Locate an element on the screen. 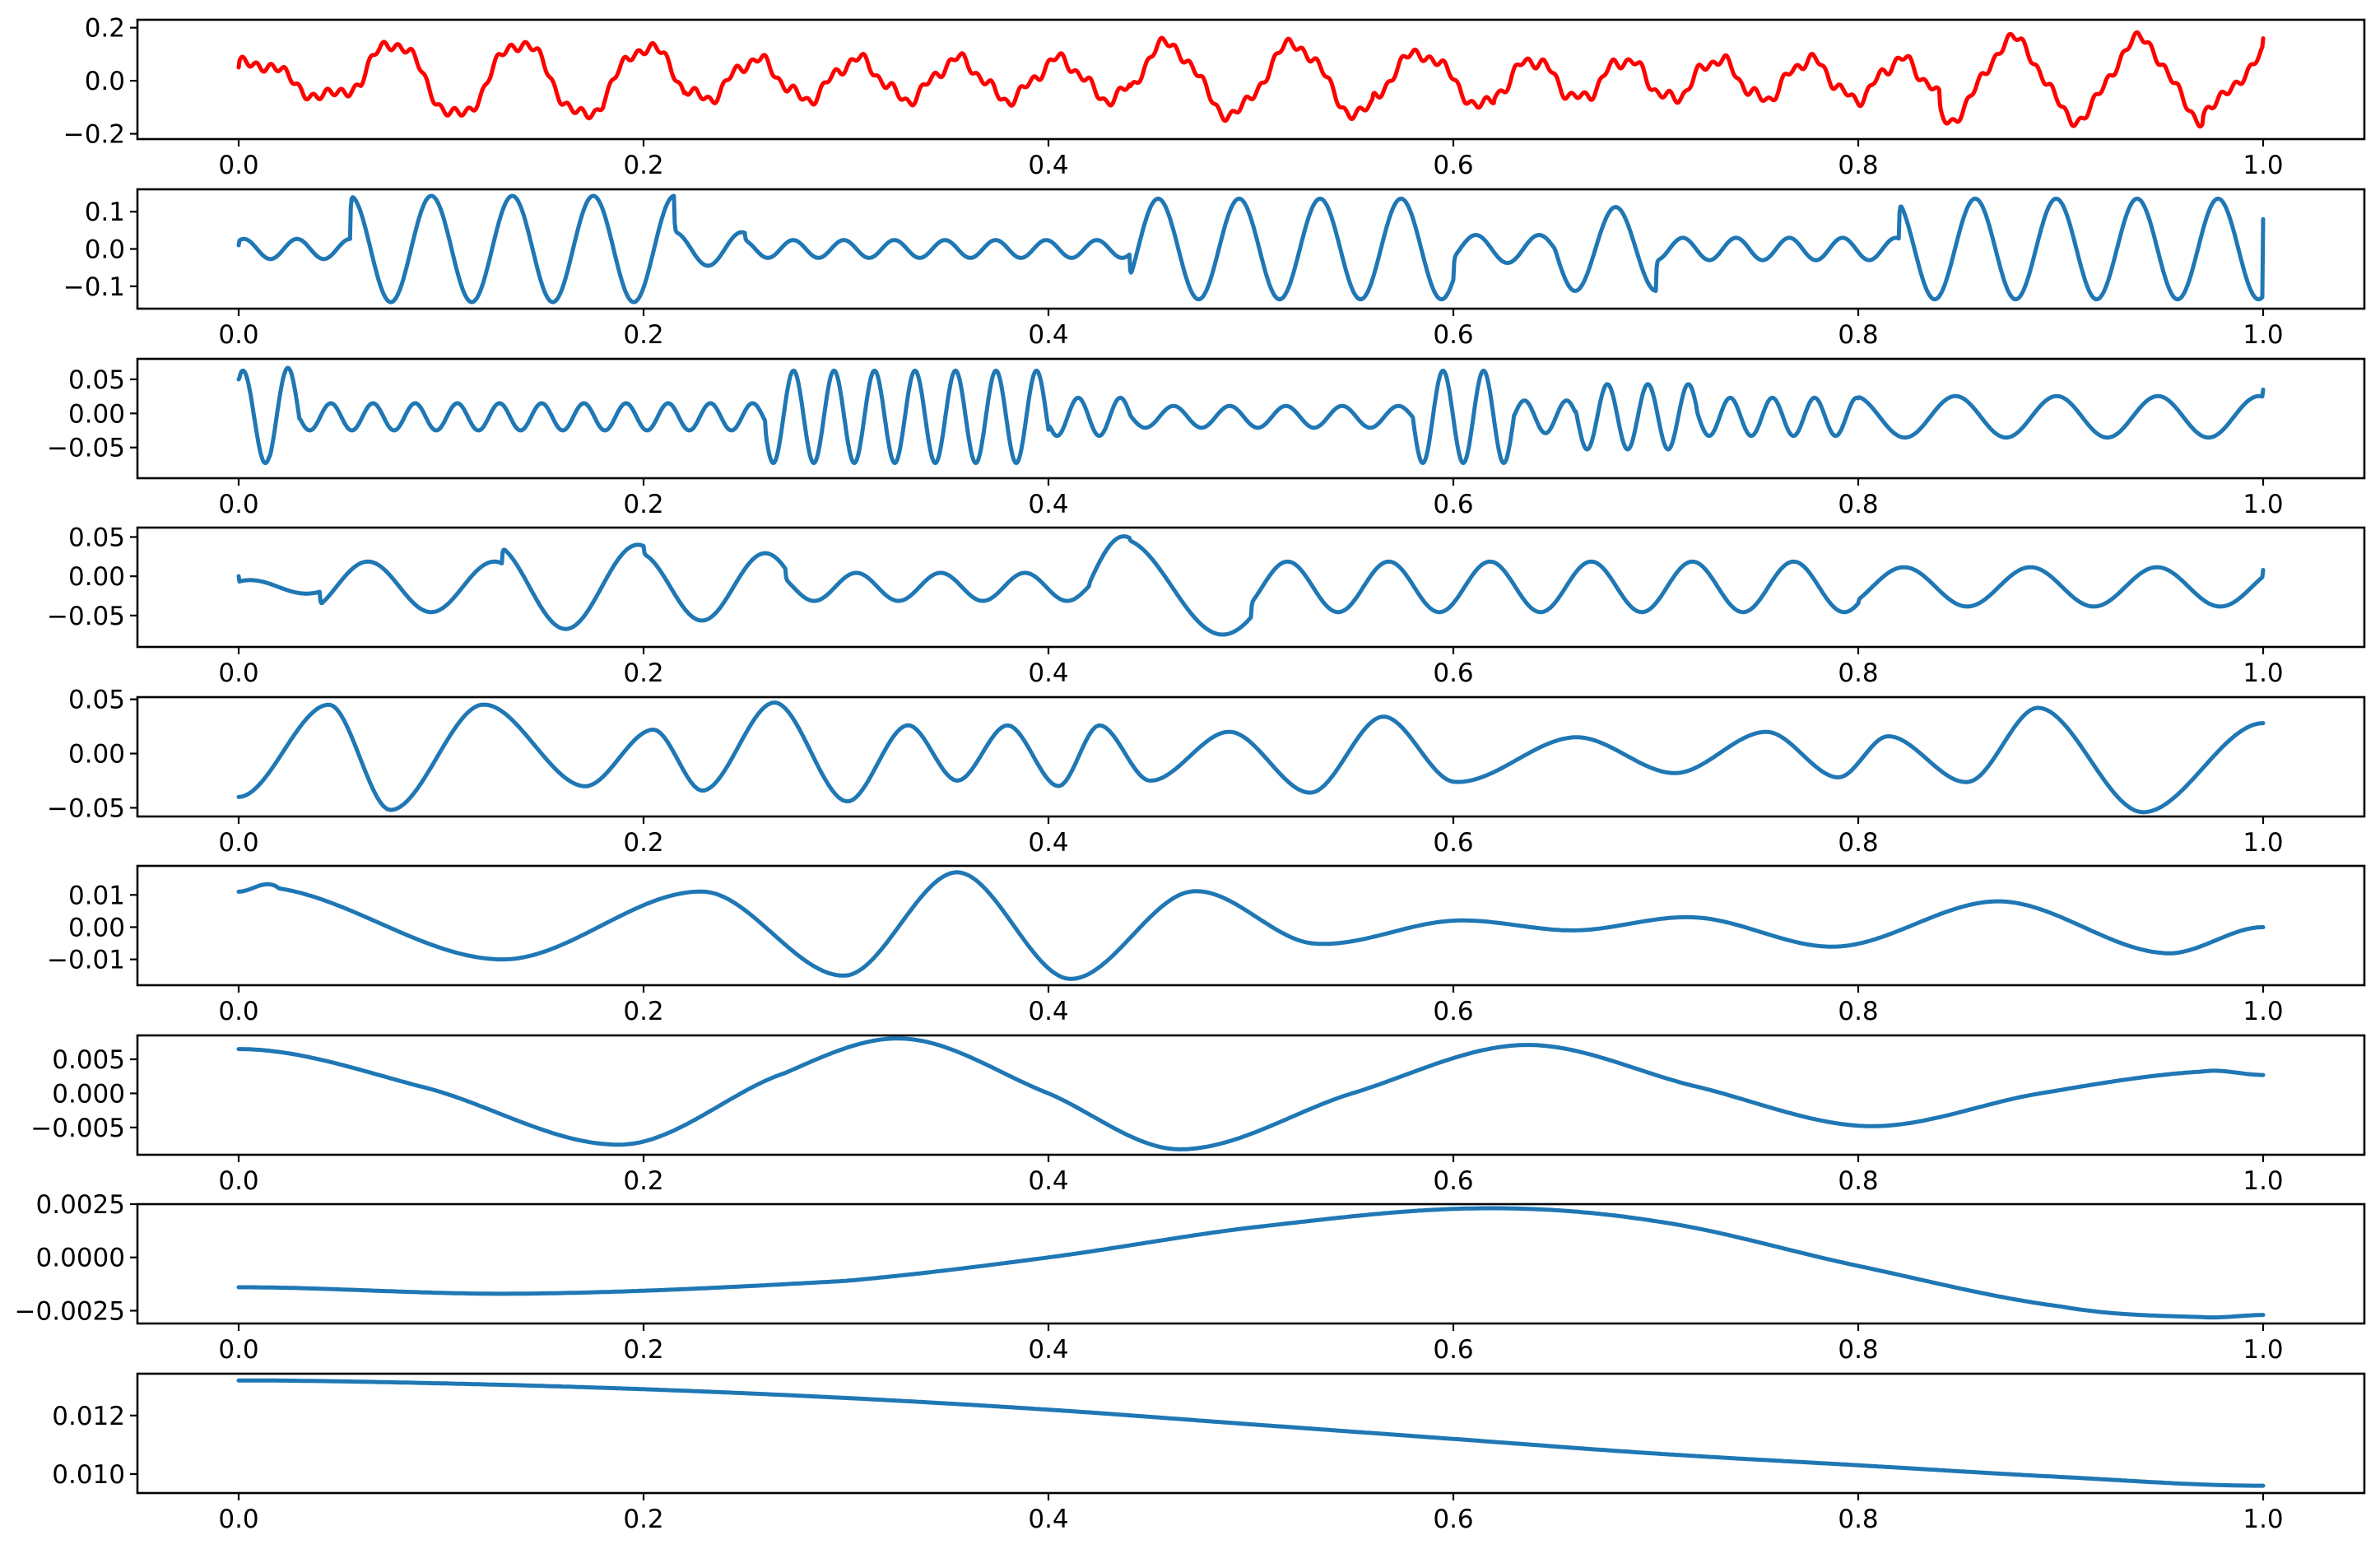 This screenshot has width=2380, height=1563. subplot-3: 0.0 0.2 0.4 0.6 0.8 1.0 −0.05 0.00 0.05 is located at coordinates (1206, 438).